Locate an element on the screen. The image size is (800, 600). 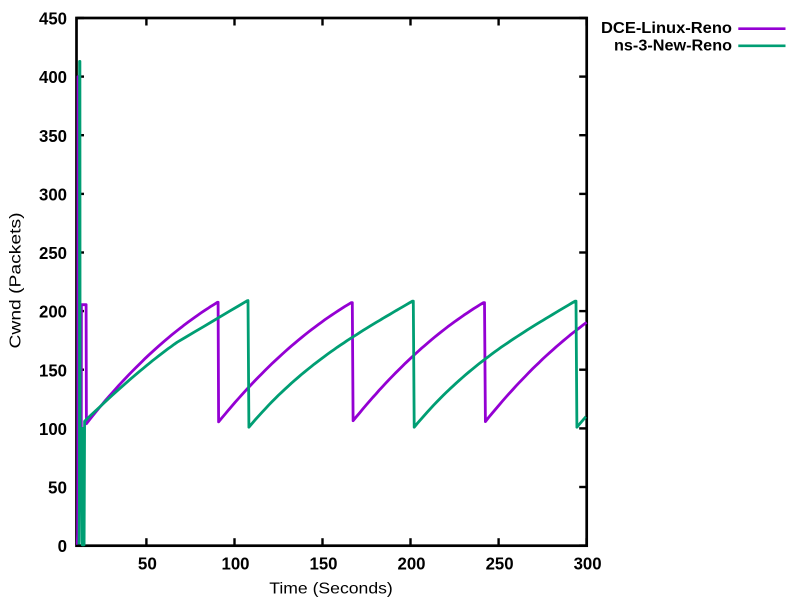
svg-text: DCE-Linux-Reno is located at coordinates (666, 28).